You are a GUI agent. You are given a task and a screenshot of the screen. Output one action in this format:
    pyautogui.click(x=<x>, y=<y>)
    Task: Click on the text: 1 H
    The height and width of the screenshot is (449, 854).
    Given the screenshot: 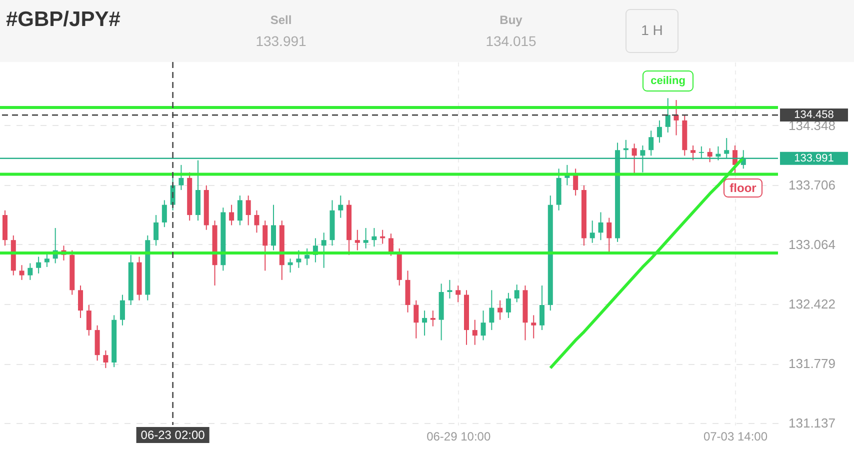 What is the action you would take?
    pyautogui.click(x=652, y=30)
    